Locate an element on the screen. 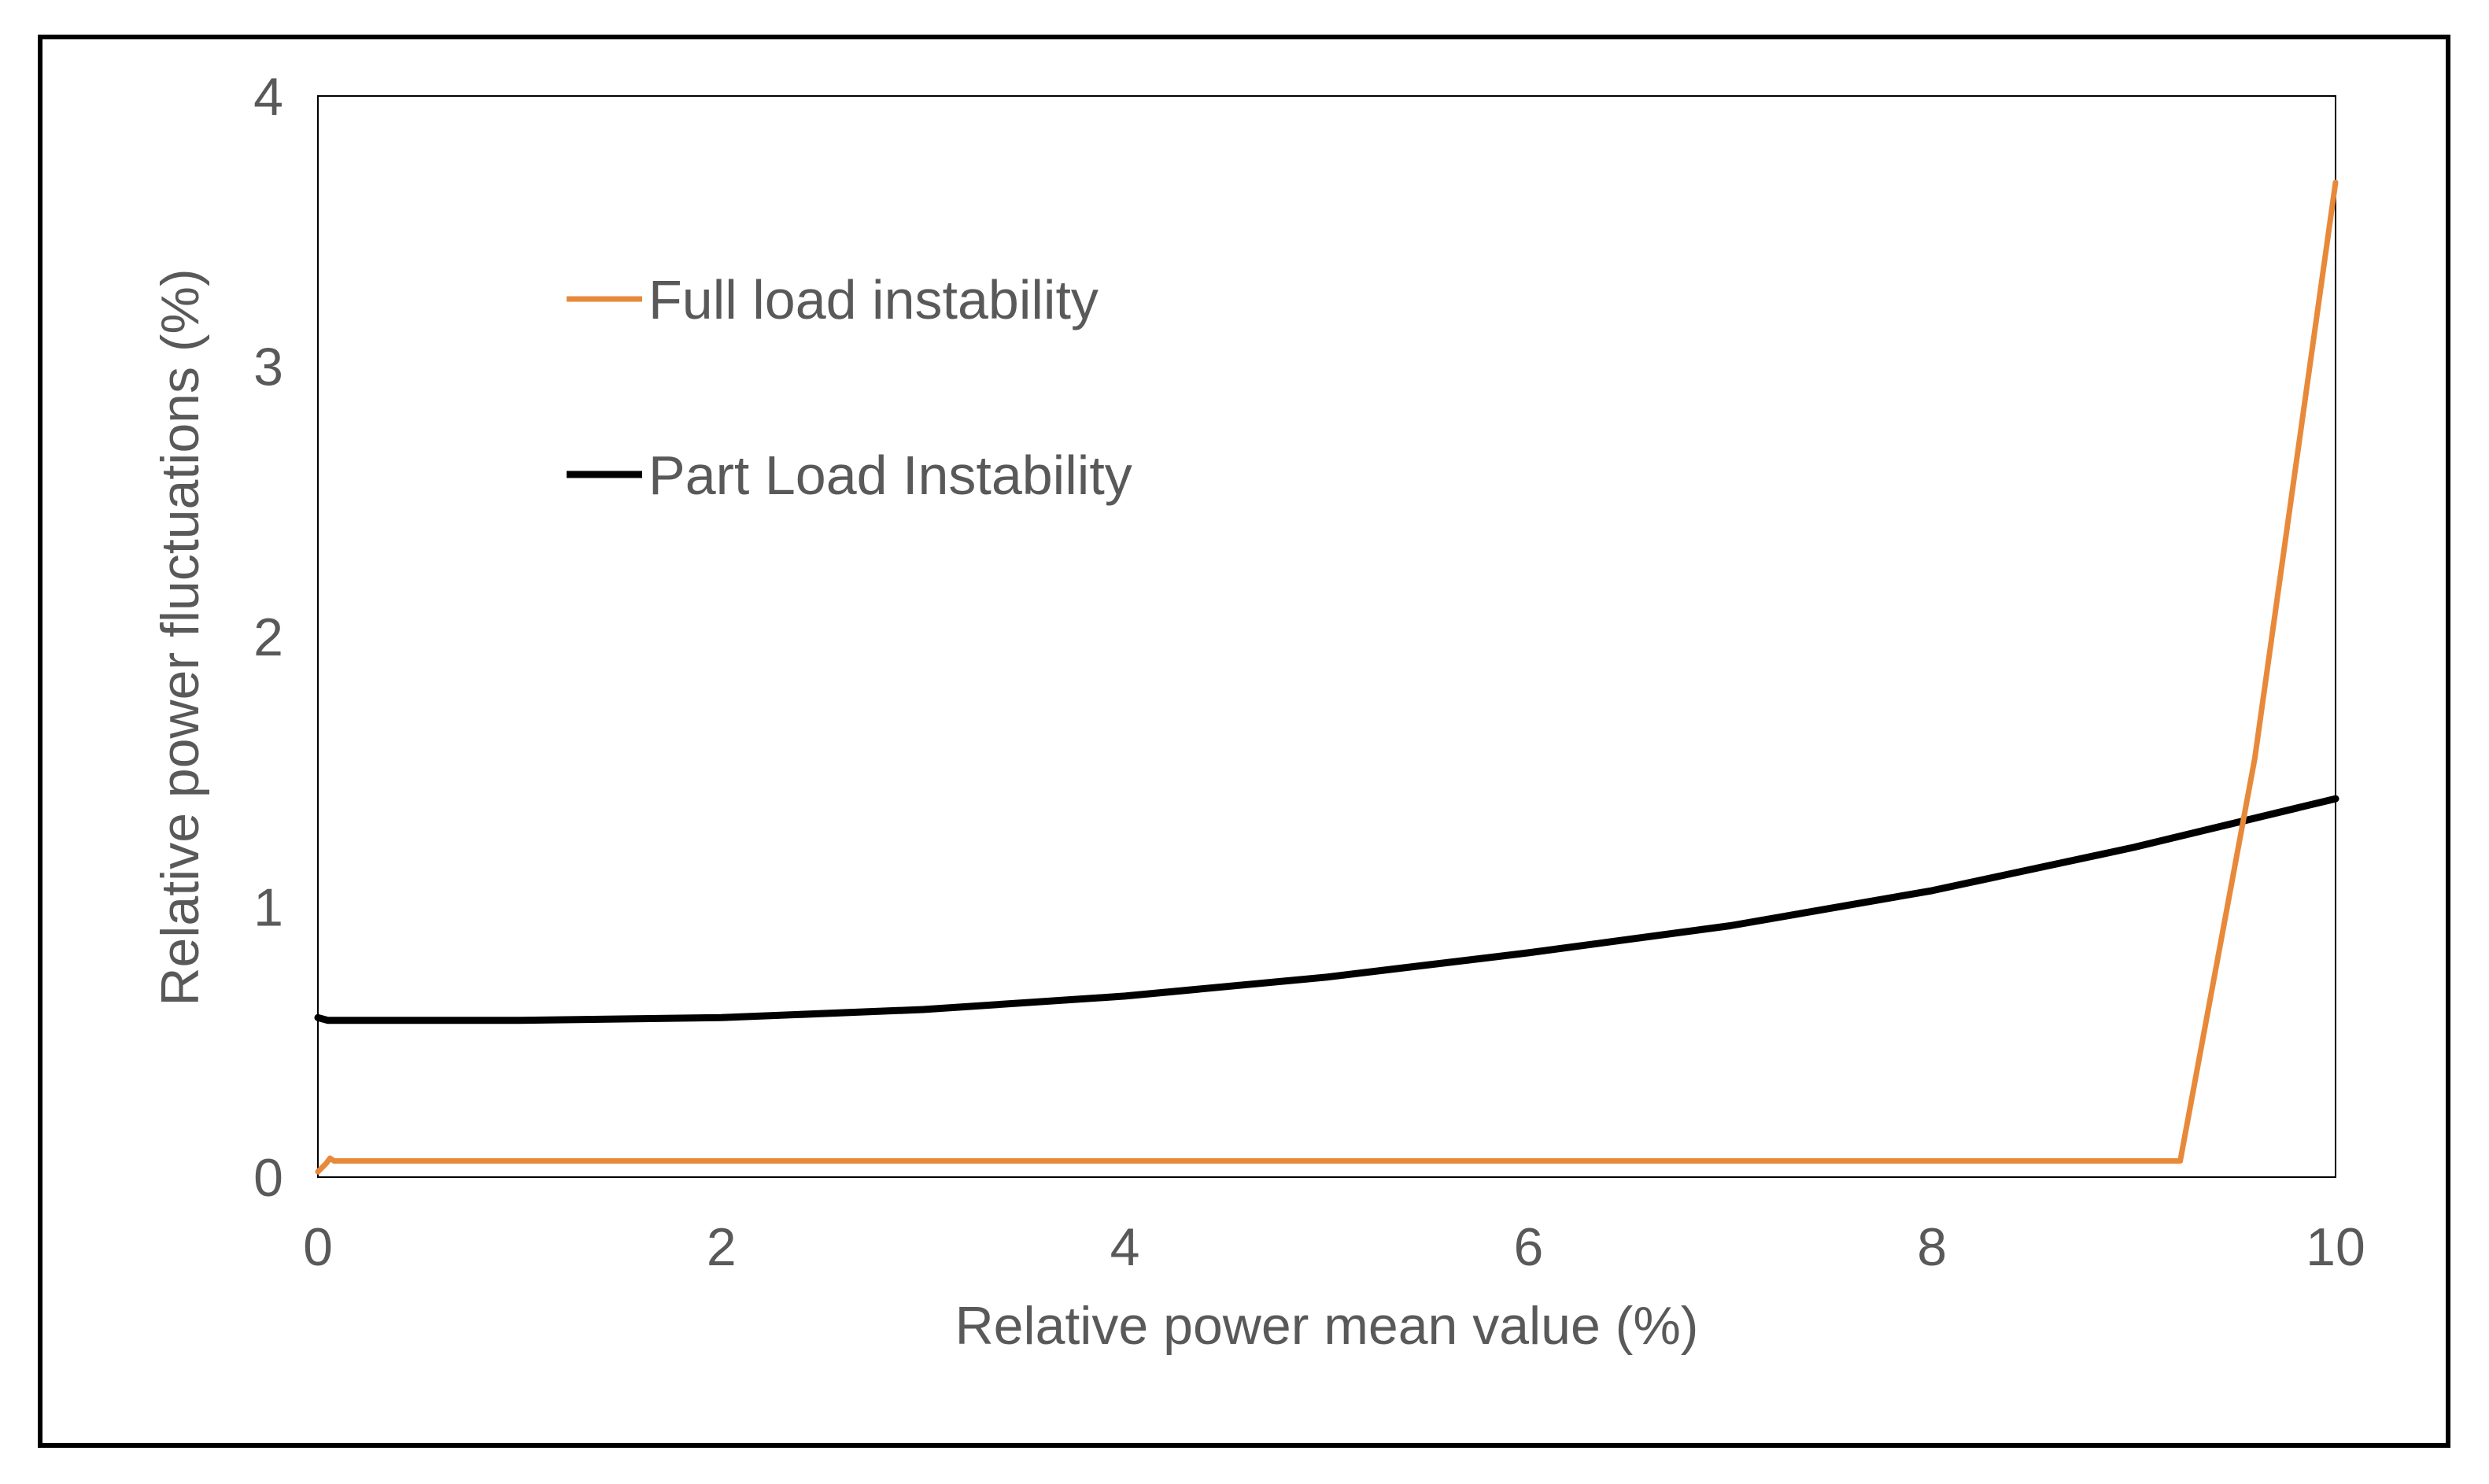  y-axis-ticks: 0 1 2 3 4 is located at coordinates (268, 637).